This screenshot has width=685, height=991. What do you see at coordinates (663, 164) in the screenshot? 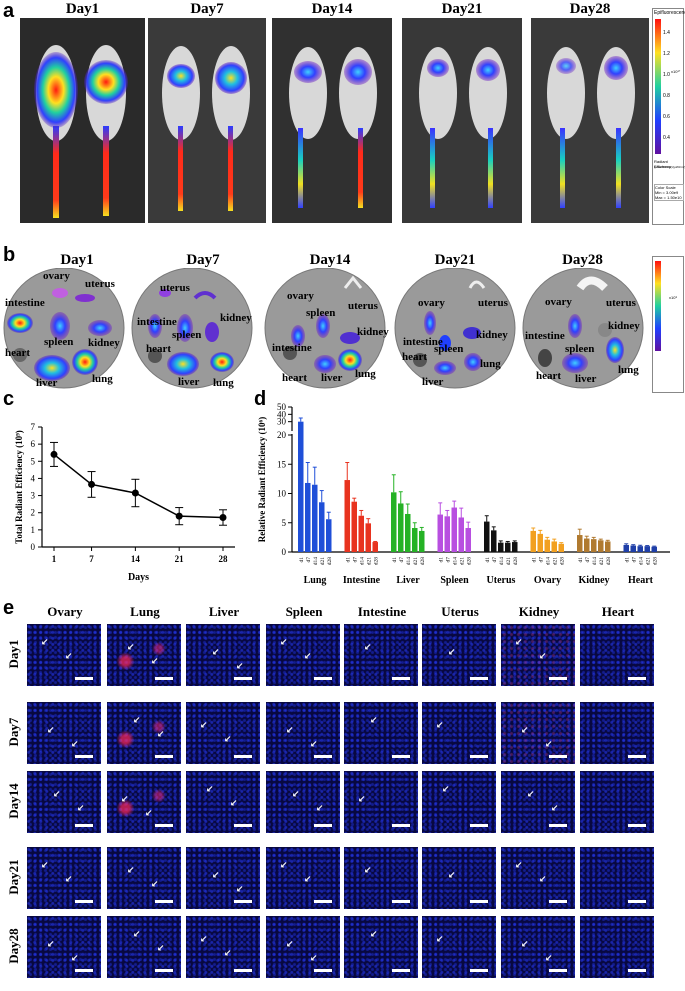
I see `colorbar-a-unit: Radiant Efficiency` at bounding box center [663, 164].